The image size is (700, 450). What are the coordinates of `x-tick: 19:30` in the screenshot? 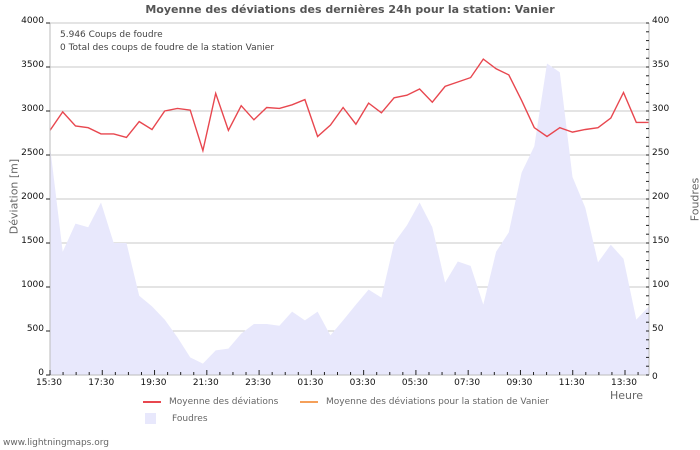 It's located at (153, 383).